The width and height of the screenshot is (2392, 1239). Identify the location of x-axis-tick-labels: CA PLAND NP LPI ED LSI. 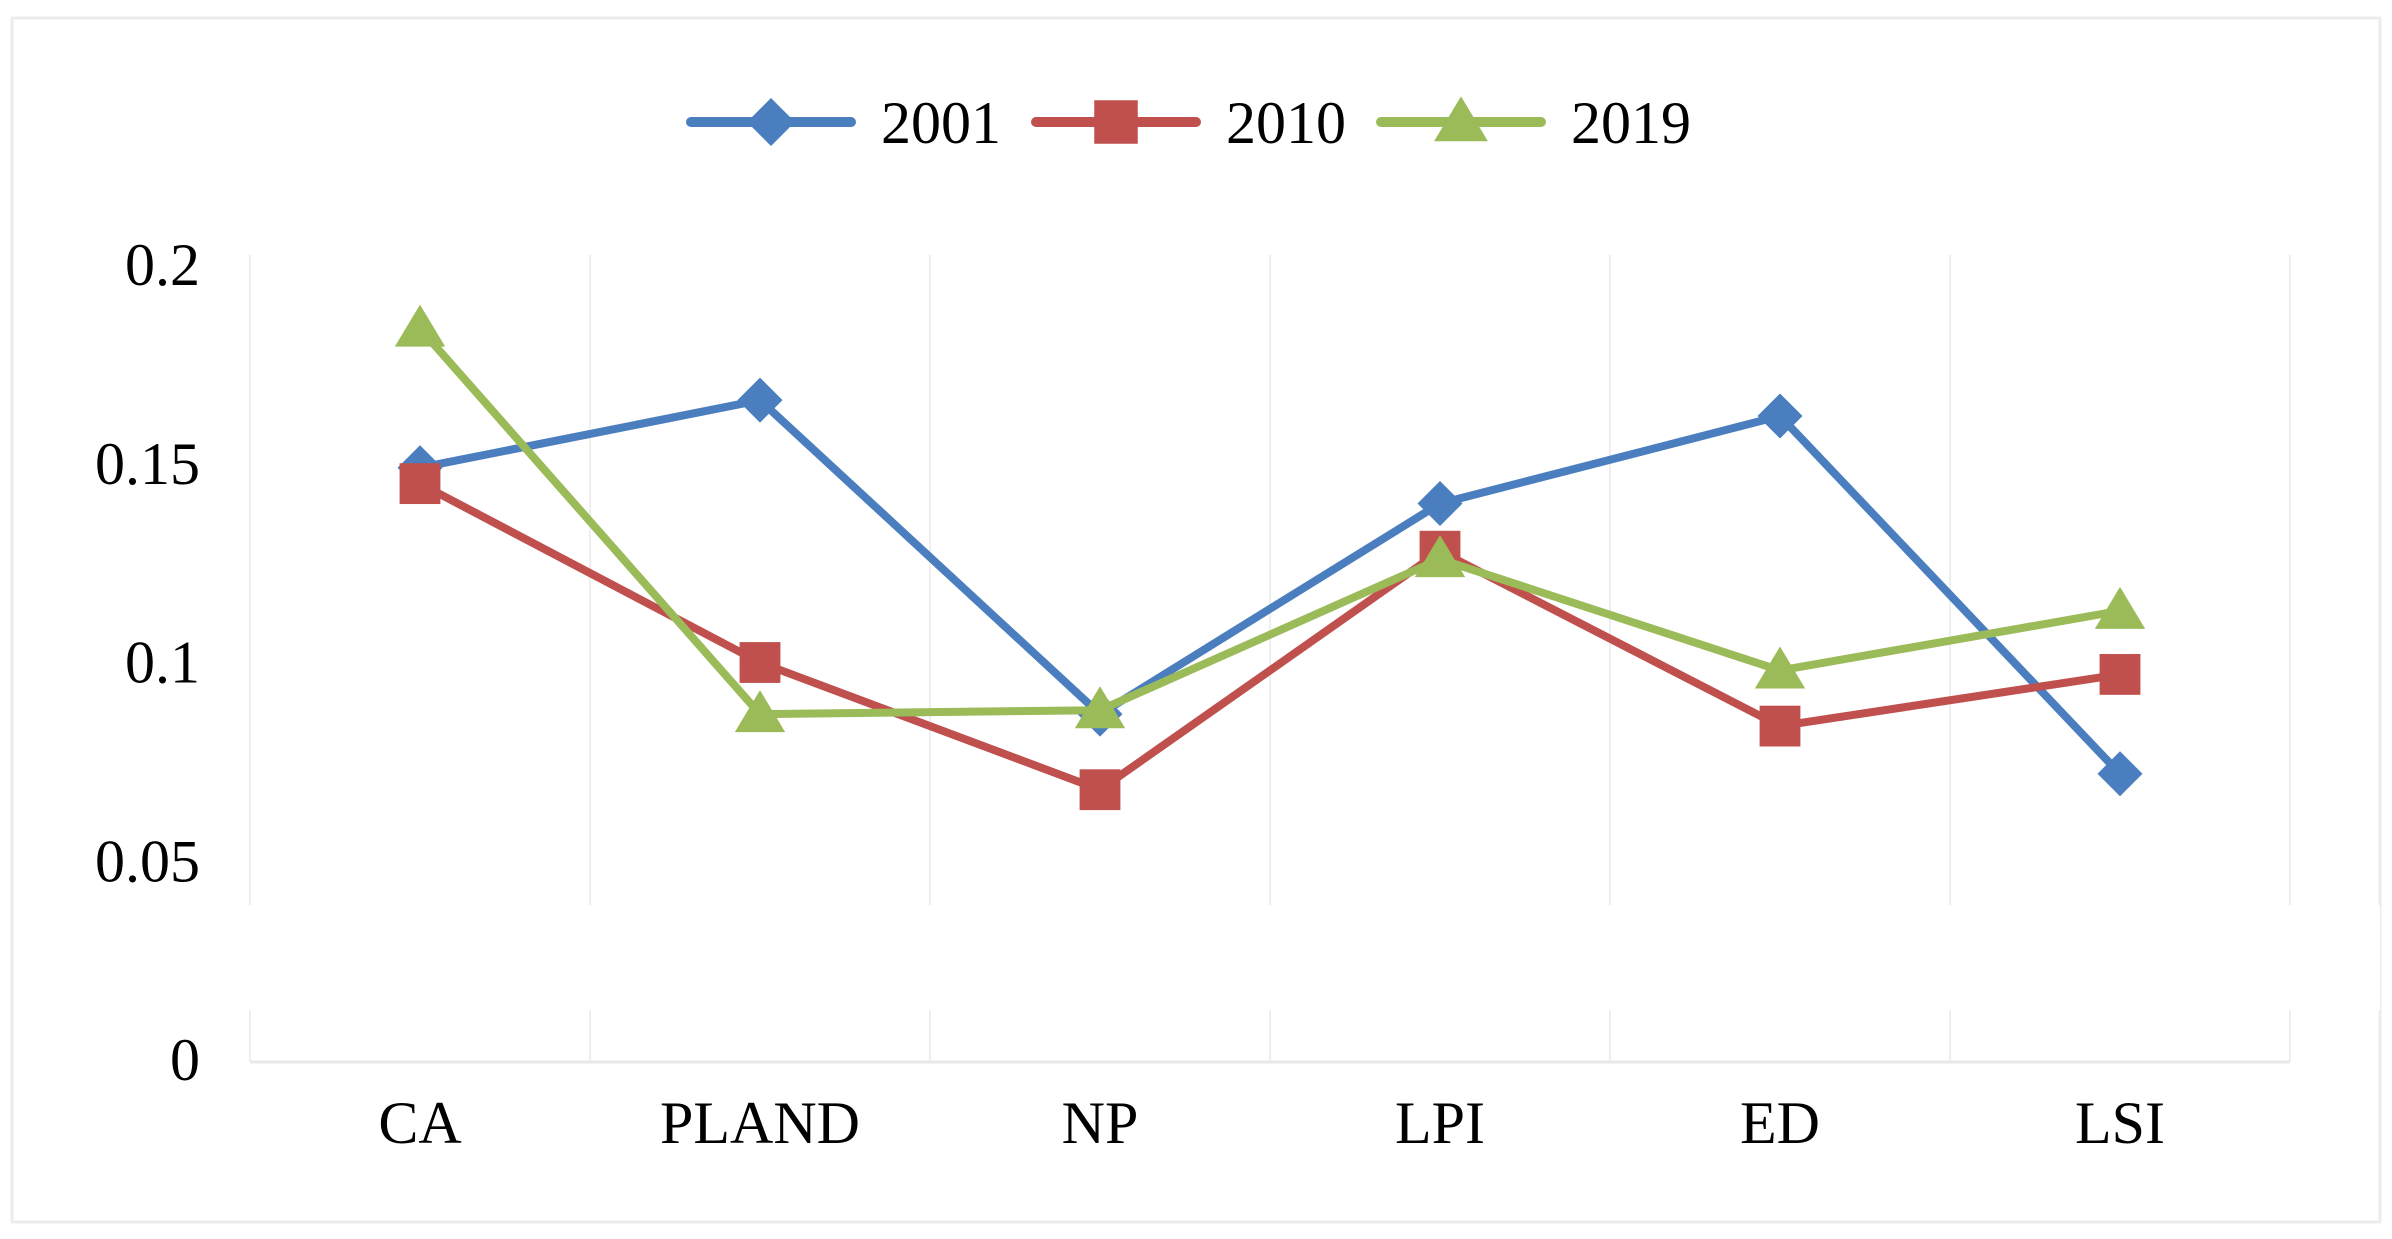
(1271, 1123).